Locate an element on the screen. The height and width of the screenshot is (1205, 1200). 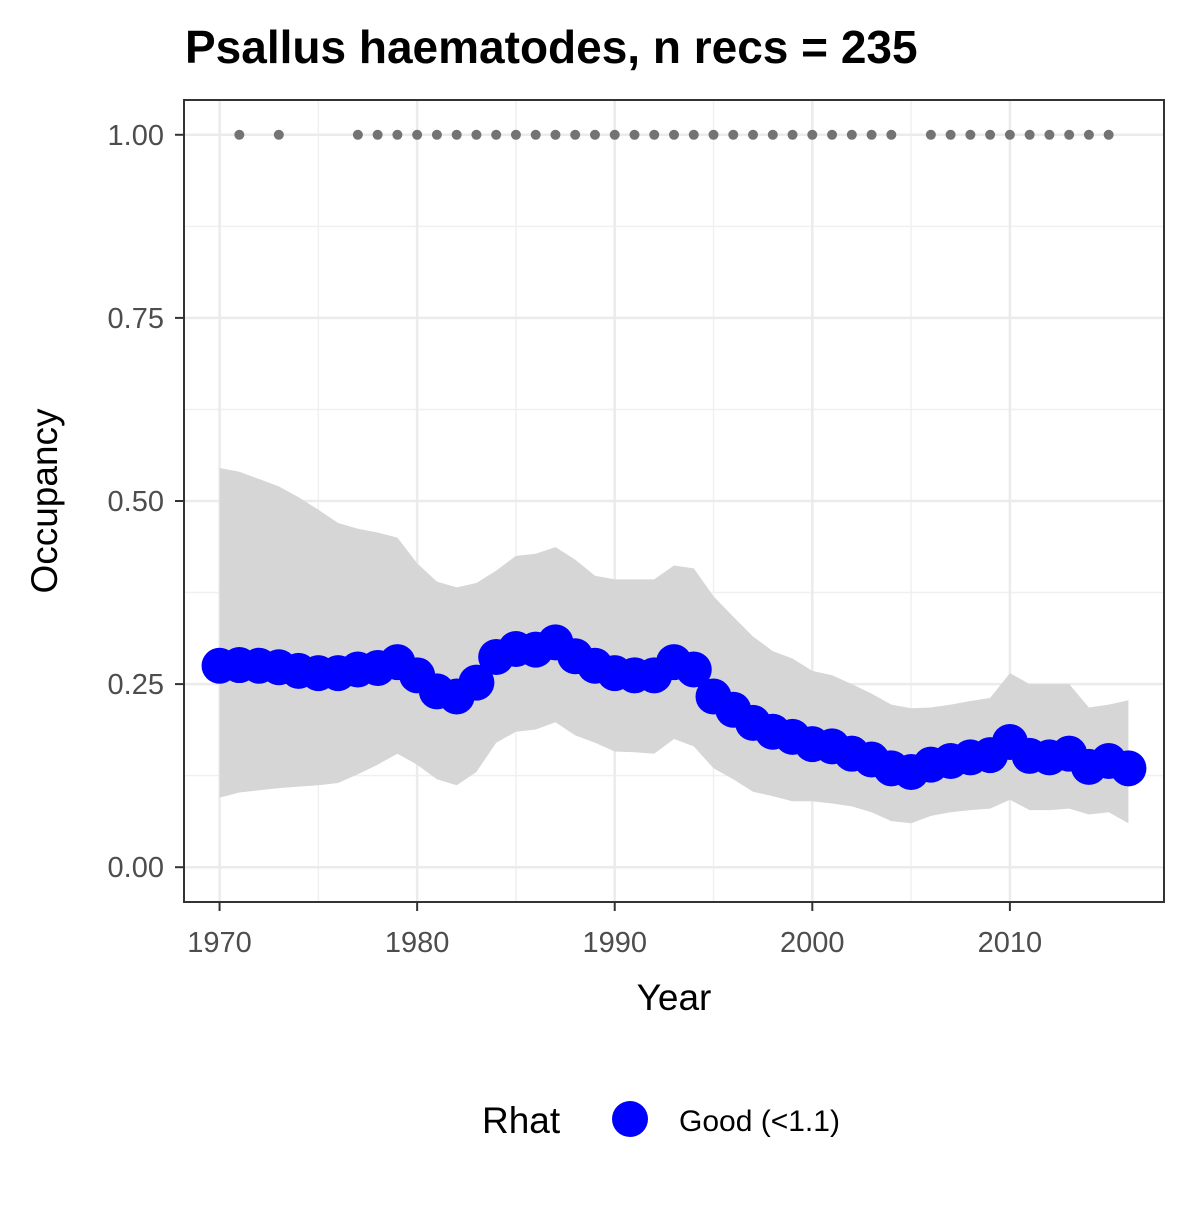
y-tick-label: 0.75 is located at coordinates (136, 319).